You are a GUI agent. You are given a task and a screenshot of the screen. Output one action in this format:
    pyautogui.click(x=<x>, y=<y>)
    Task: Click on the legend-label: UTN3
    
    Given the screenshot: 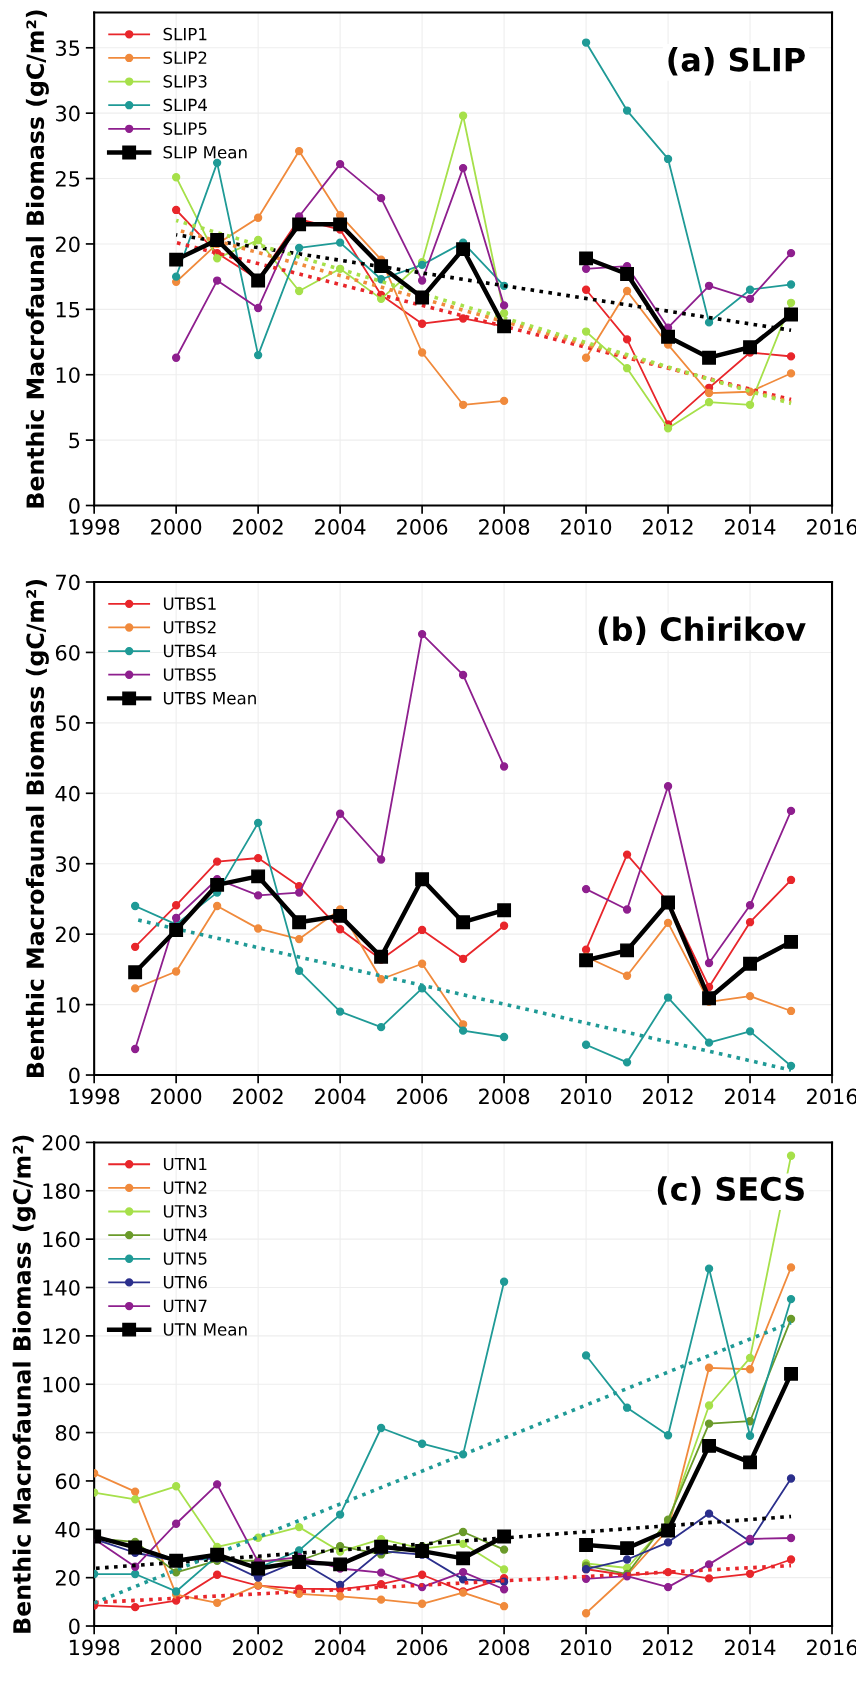 What is the action you would take?
    pyautogui.click(x=185, y=1211)
    